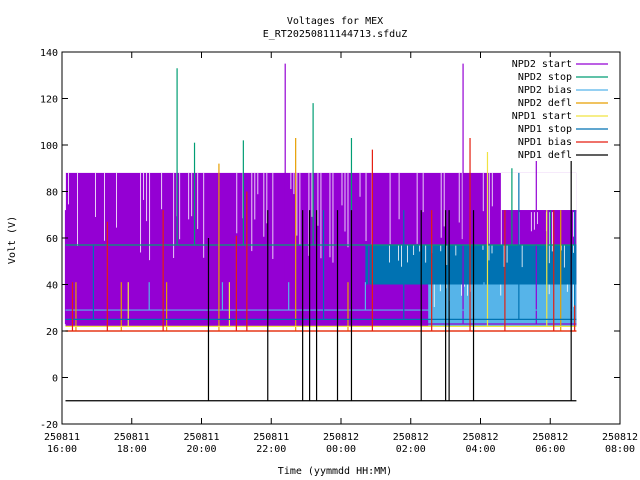  I want to click on legend-label: NPD1 start, so click(542, 116).